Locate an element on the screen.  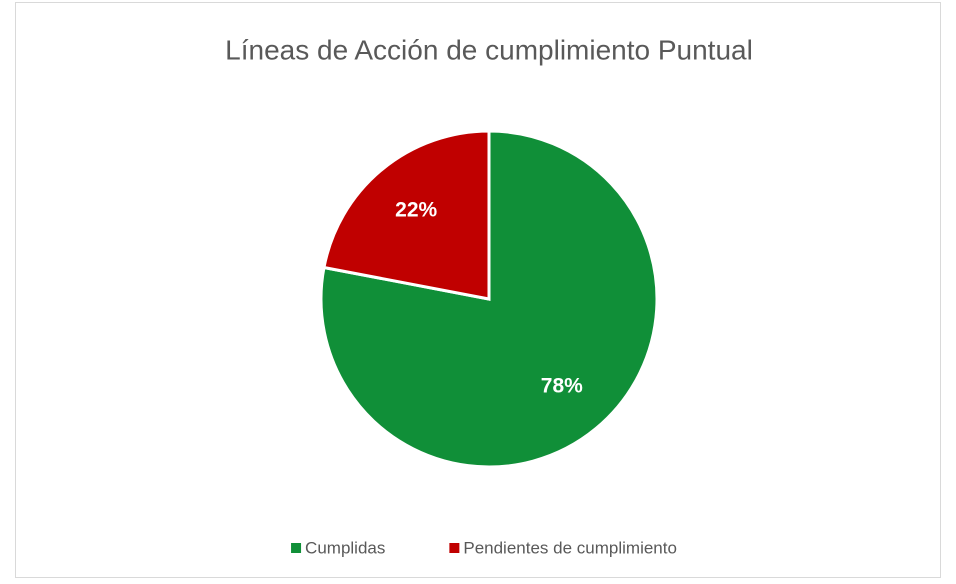
pie-slice is located at coordinates (406, 215).